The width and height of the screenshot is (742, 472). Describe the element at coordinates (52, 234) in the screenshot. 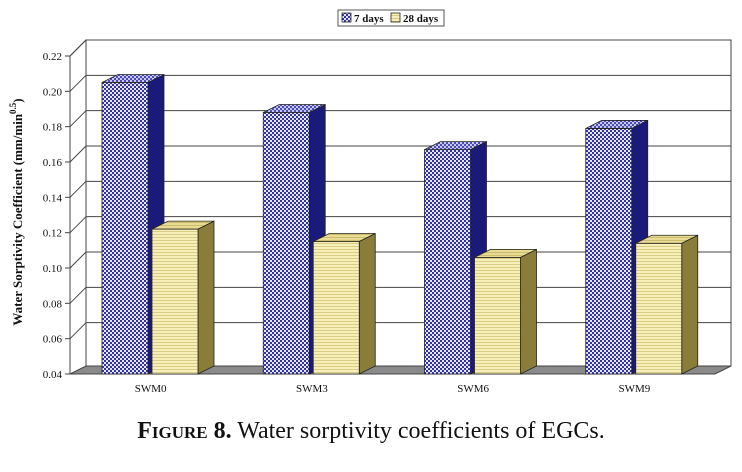

I see `y-tick-label: 0.12` at that location.